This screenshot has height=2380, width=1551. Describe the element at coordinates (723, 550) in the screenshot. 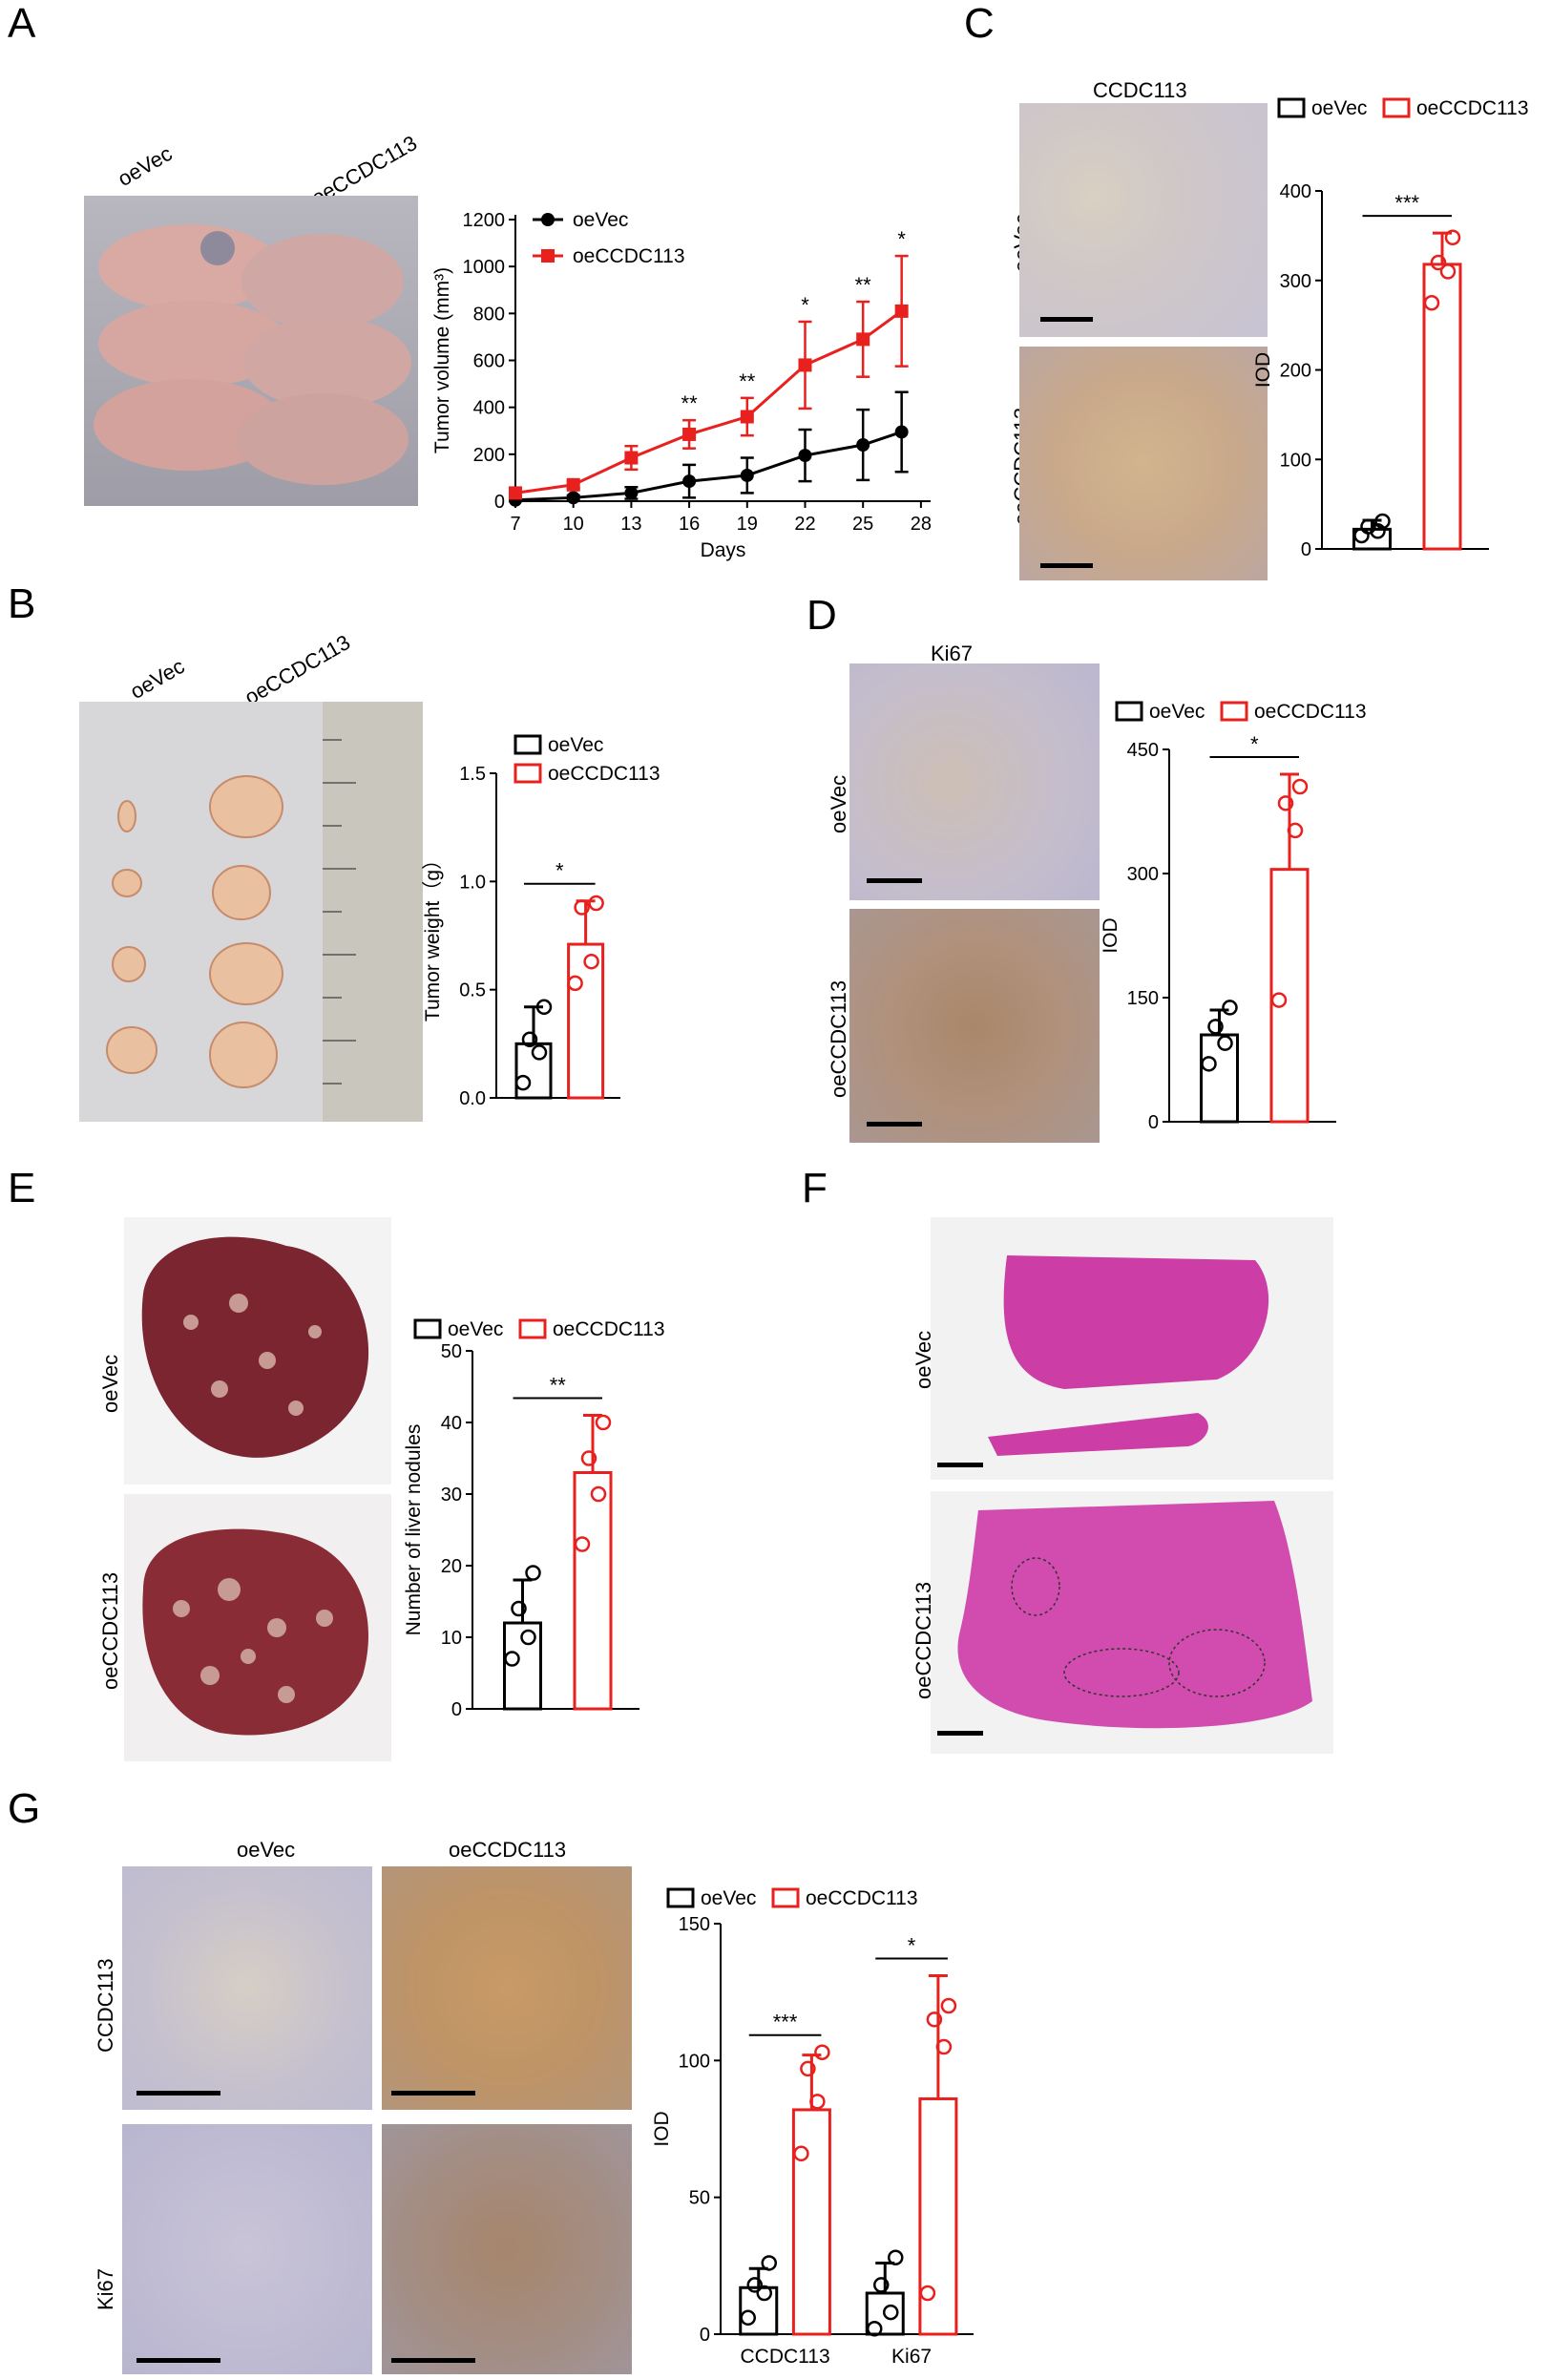

I see `x-axis-title: Days` at that location.